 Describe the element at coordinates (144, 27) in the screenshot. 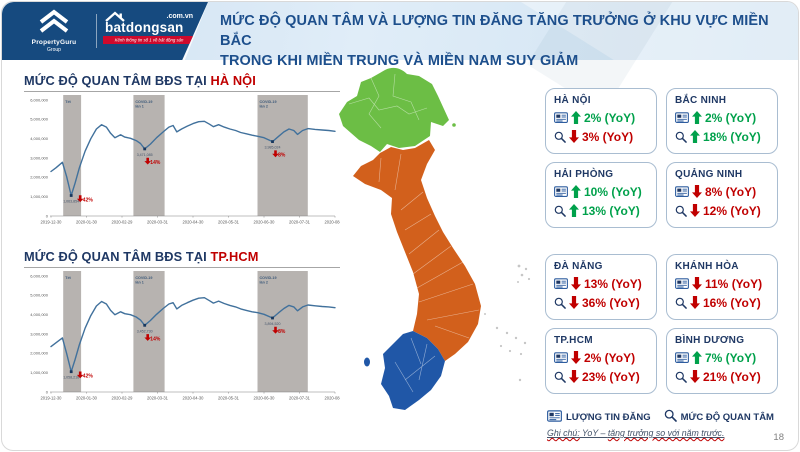

I see `batdongsan-brand: batdongsan` at that location.